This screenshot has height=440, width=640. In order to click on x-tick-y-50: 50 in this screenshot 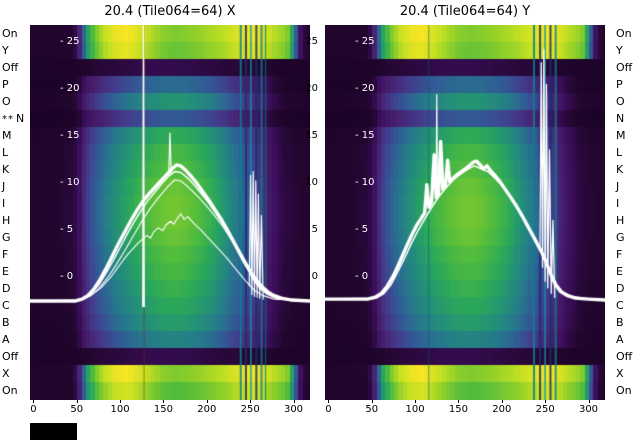, I will do `click(372, 409)`.